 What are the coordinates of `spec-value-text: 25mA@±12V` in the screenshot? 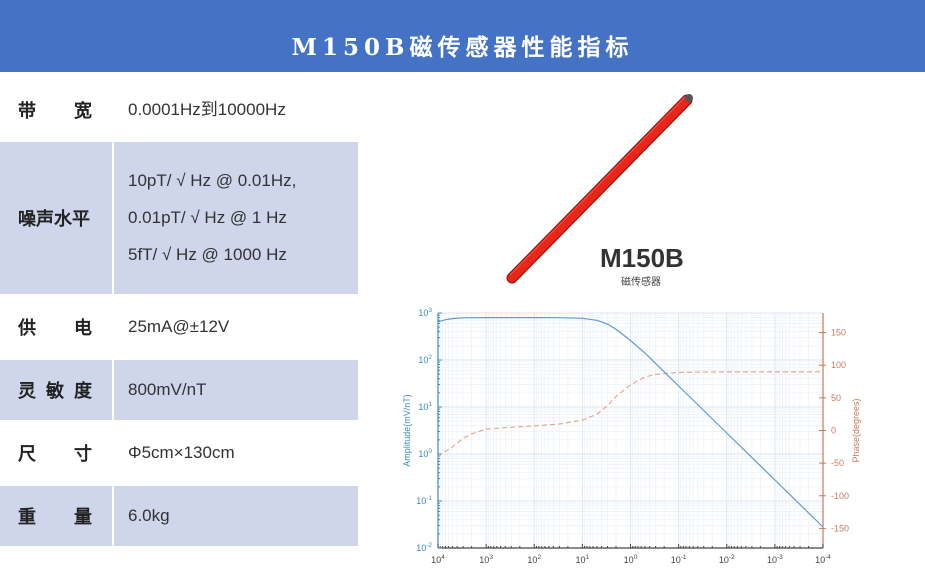 It's located at (179, 326).